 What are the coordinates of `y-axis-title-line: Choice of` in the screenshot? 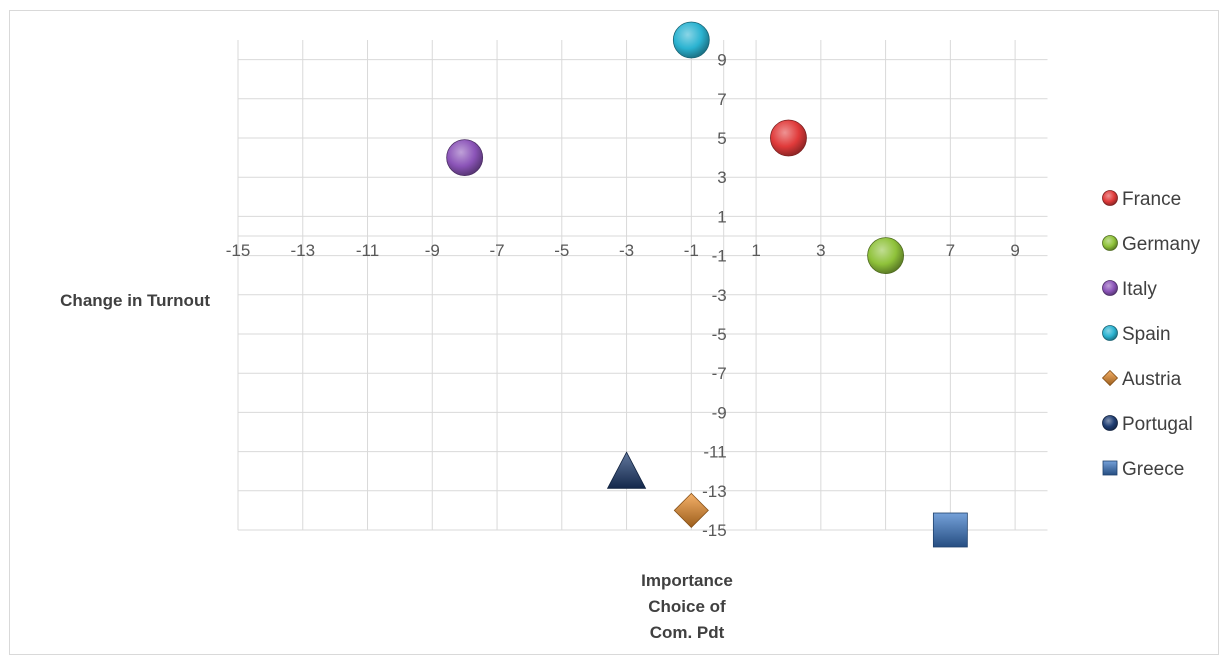 It's located at (687, 606).